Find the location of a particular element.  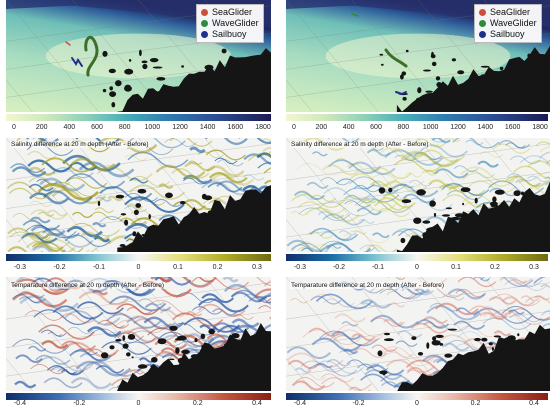

salinity-map-right is located at coordinates (418, 195).